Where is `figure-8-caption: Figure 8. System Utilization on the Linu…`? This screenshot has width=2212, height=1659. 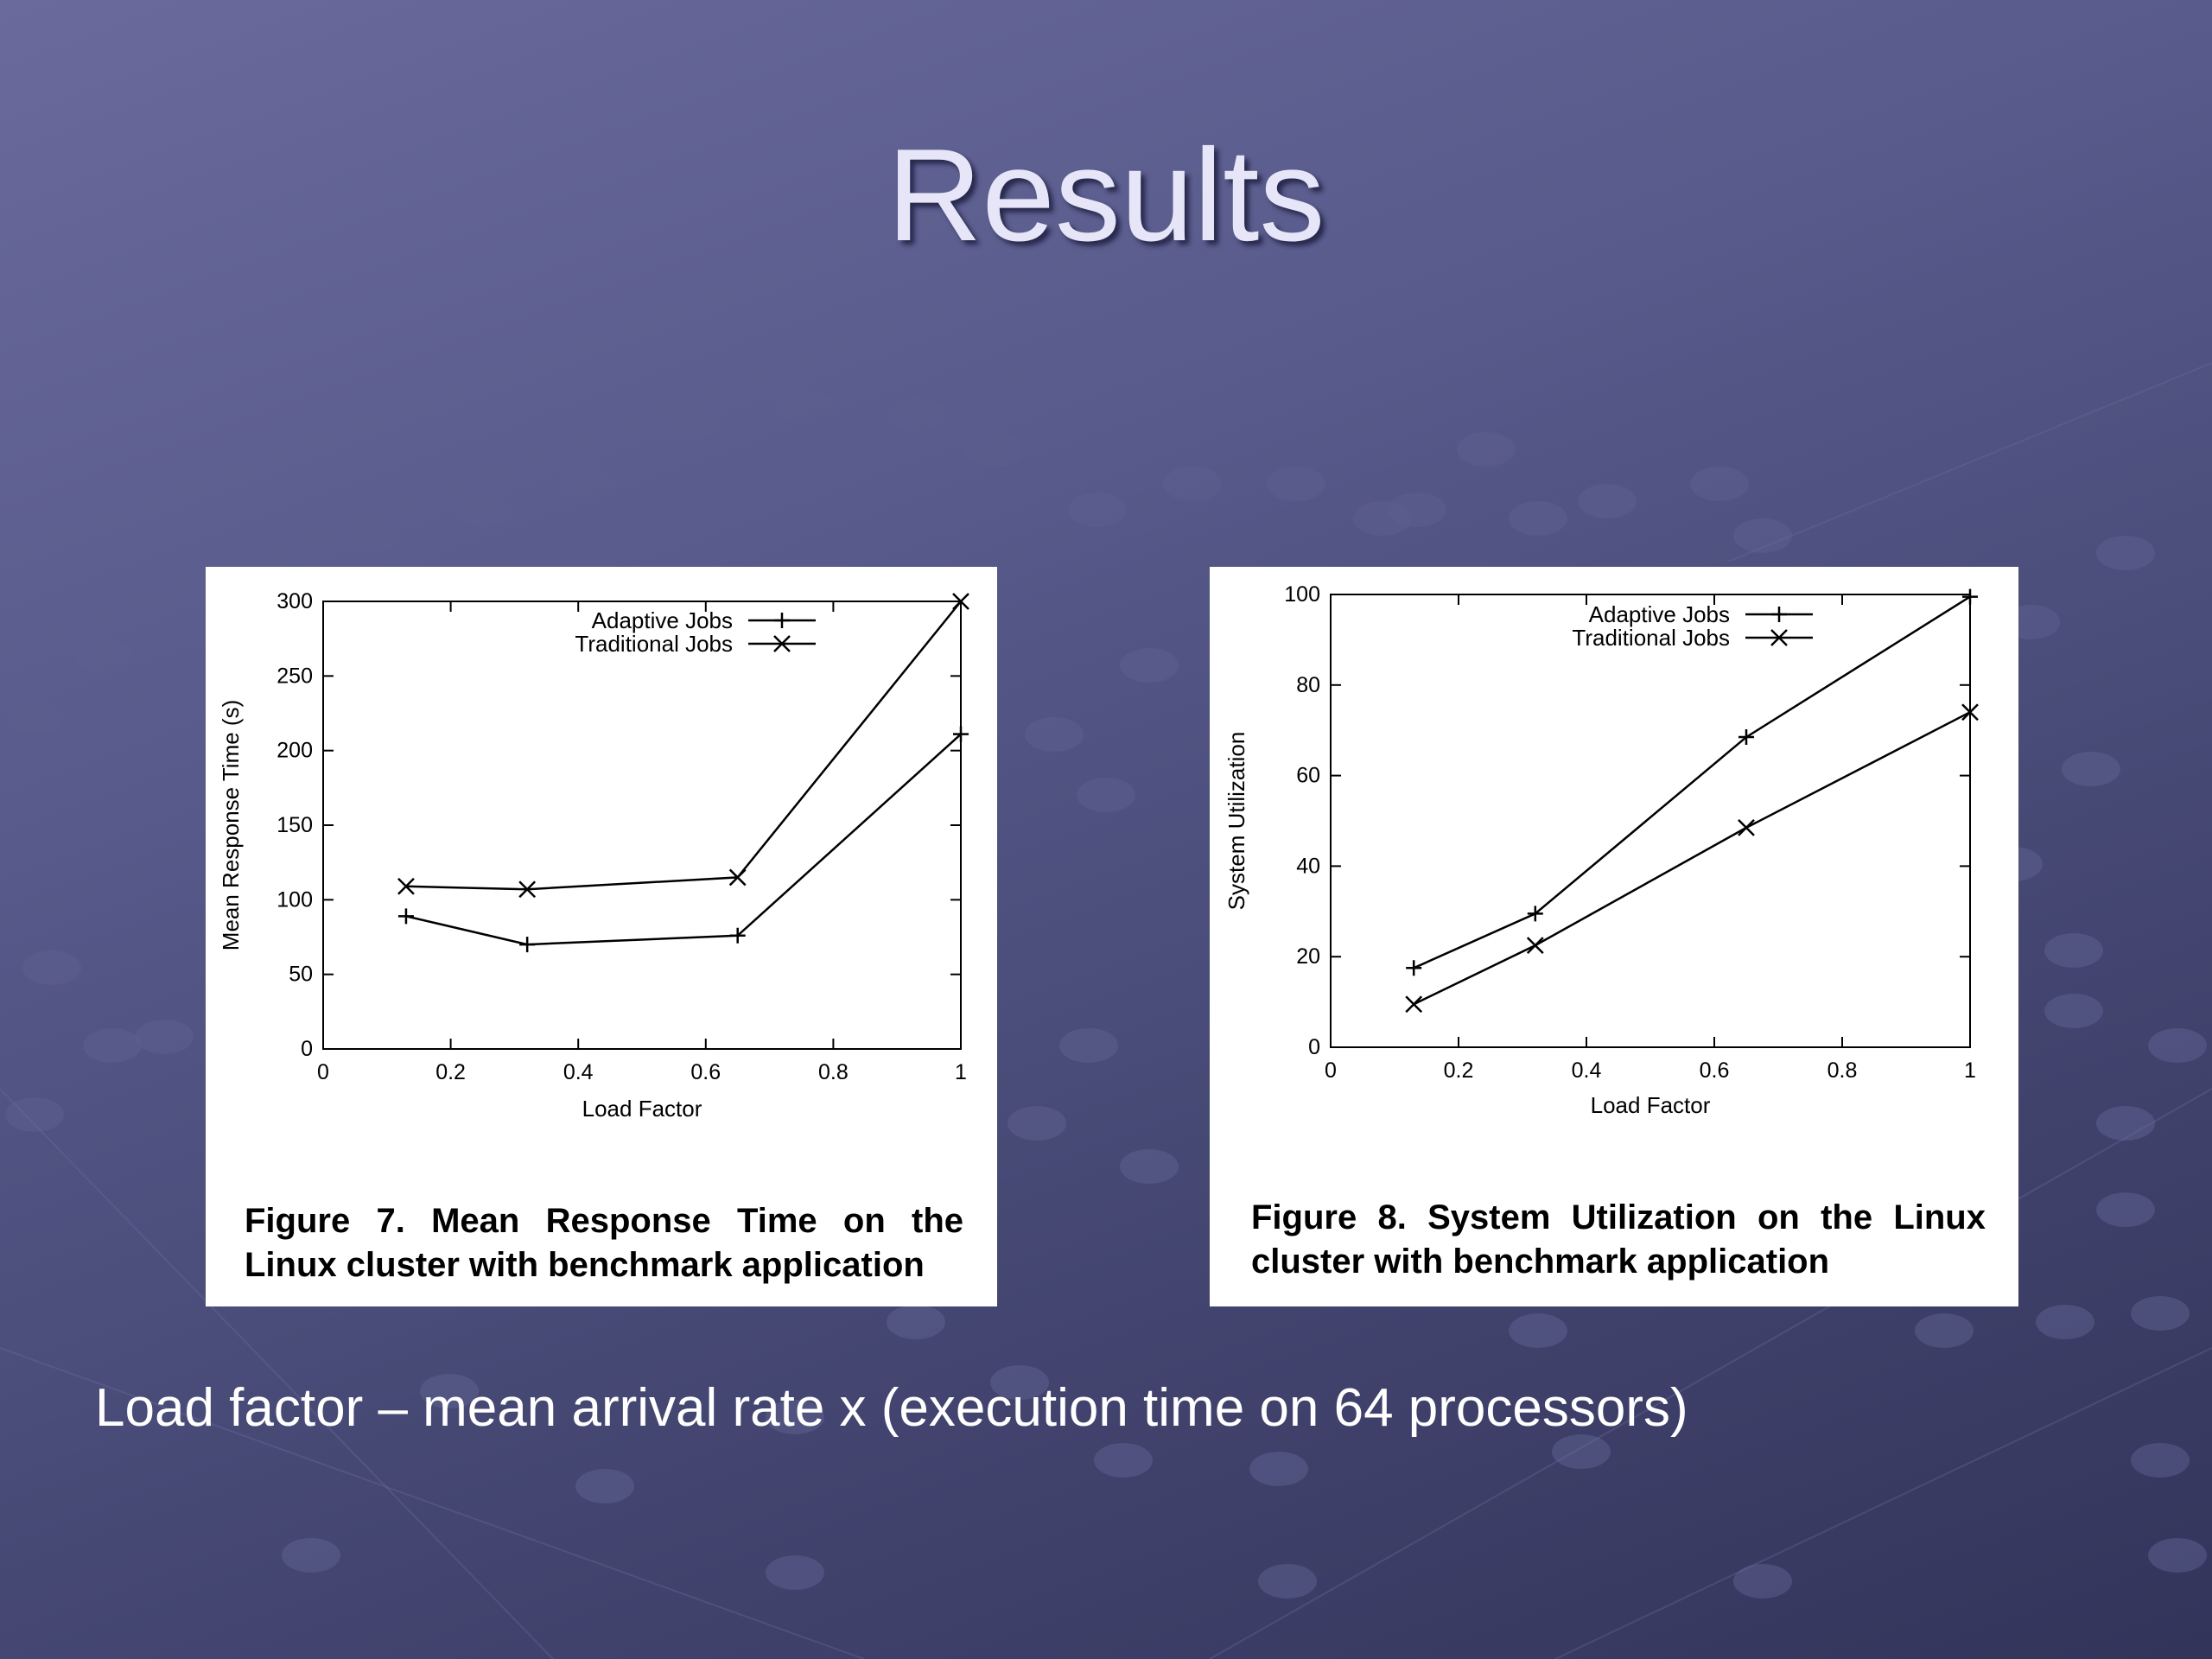 figure-8-caption: Figure 8. System Utilization on the Linu… is located at coordinates (1618, 1239).